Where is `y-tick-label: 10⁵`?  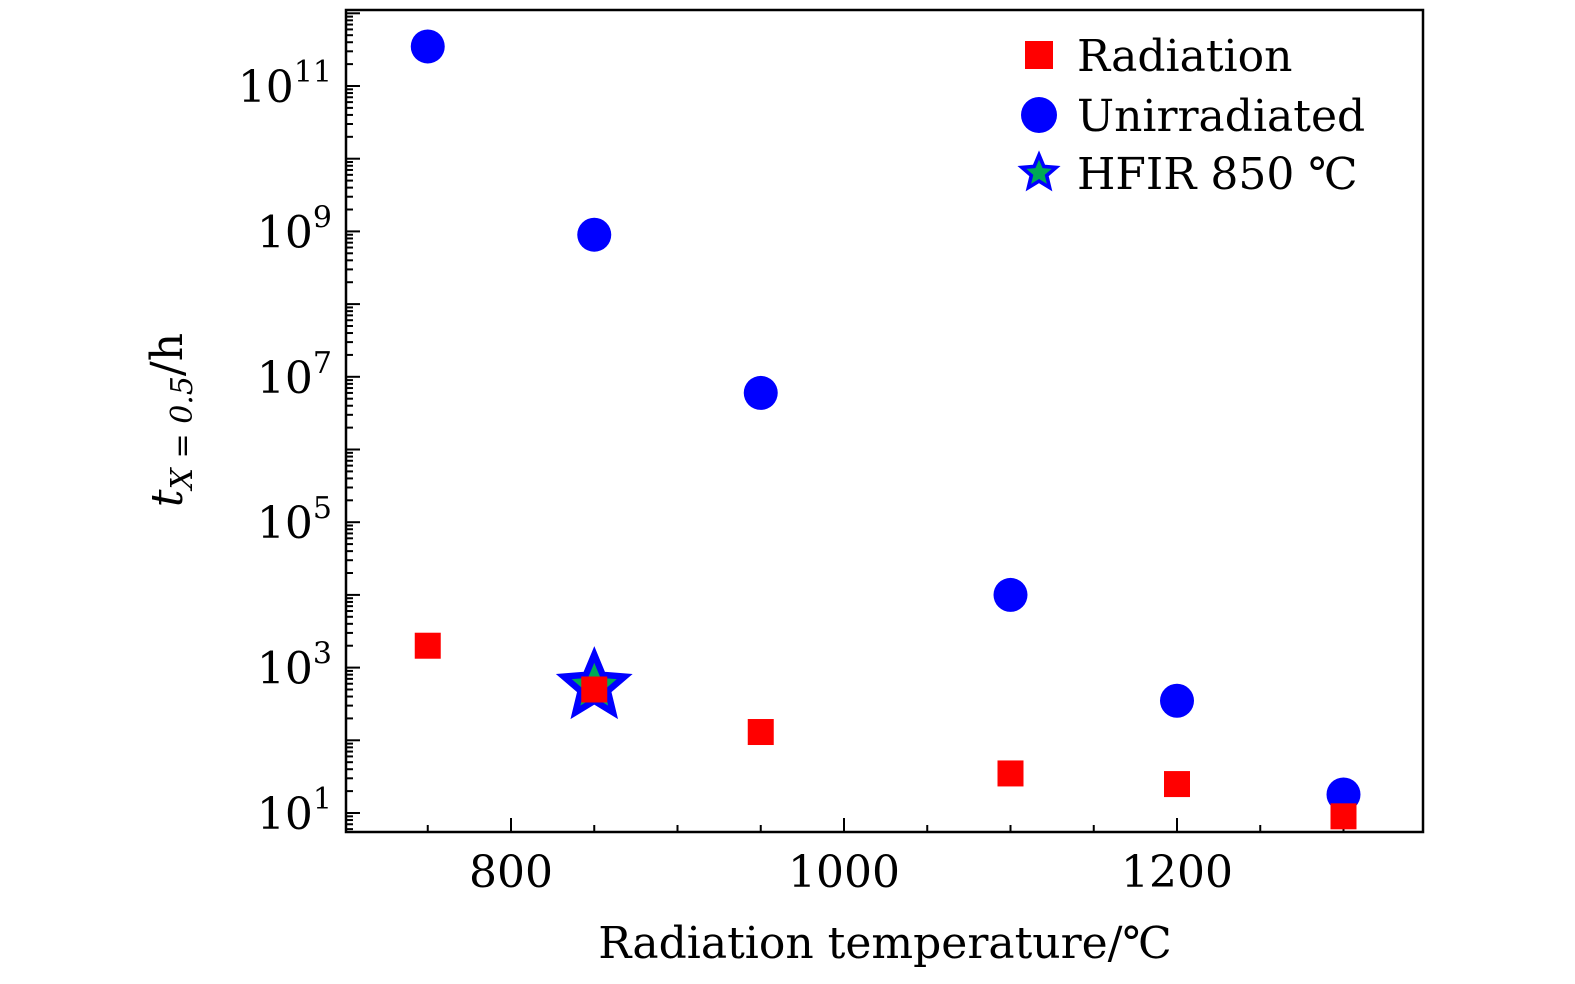 y-tick-label: 10⁵ is located at coordinates (294, 520).